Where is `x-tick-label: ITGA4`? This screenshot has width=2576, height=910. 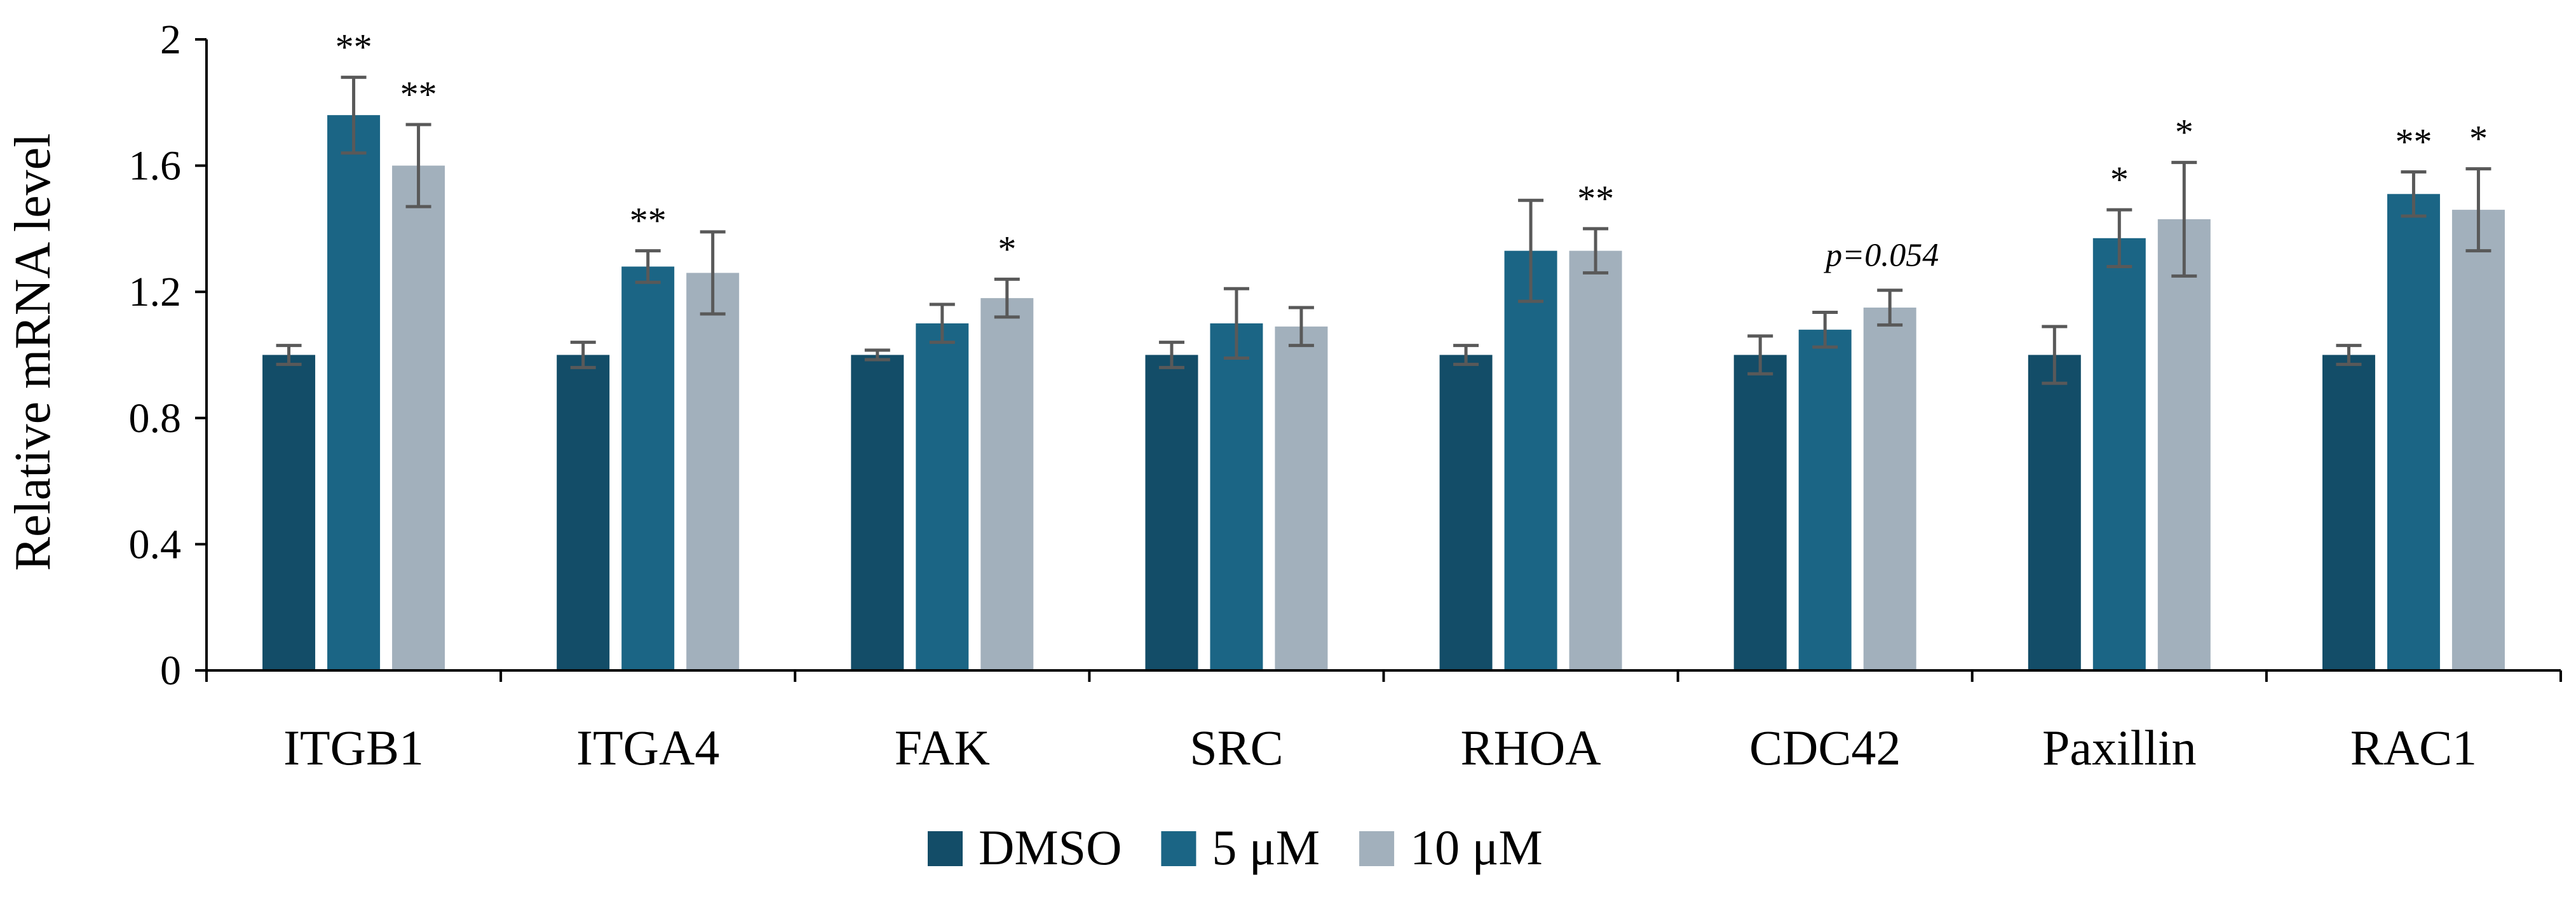 x-tick-label: ITGA4 is located at coordinates (647, 747).